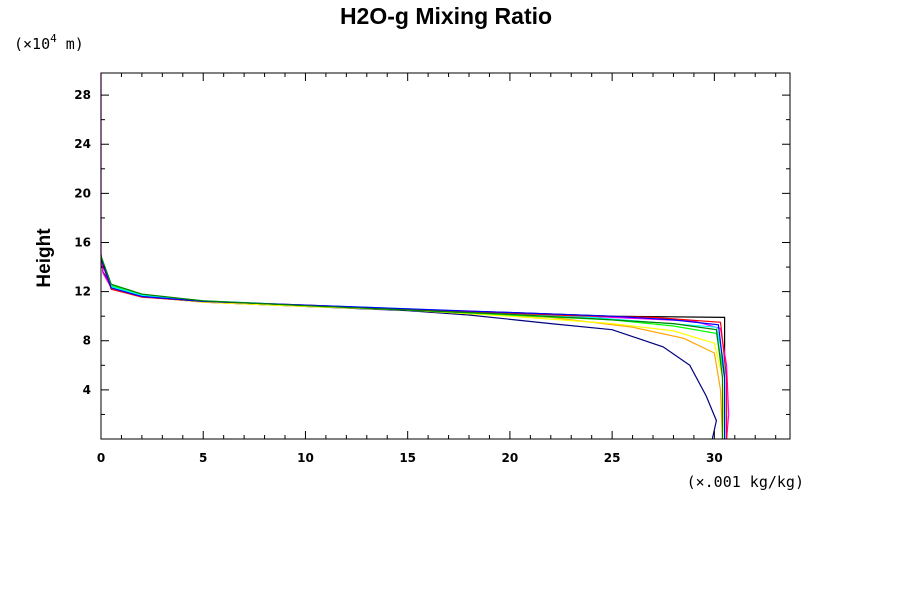 The height and width of the screenshot is (600, 900). Describe the element at coordinates (101, 458) in the screenshot. I see `x-tick-label: 0` at that location.